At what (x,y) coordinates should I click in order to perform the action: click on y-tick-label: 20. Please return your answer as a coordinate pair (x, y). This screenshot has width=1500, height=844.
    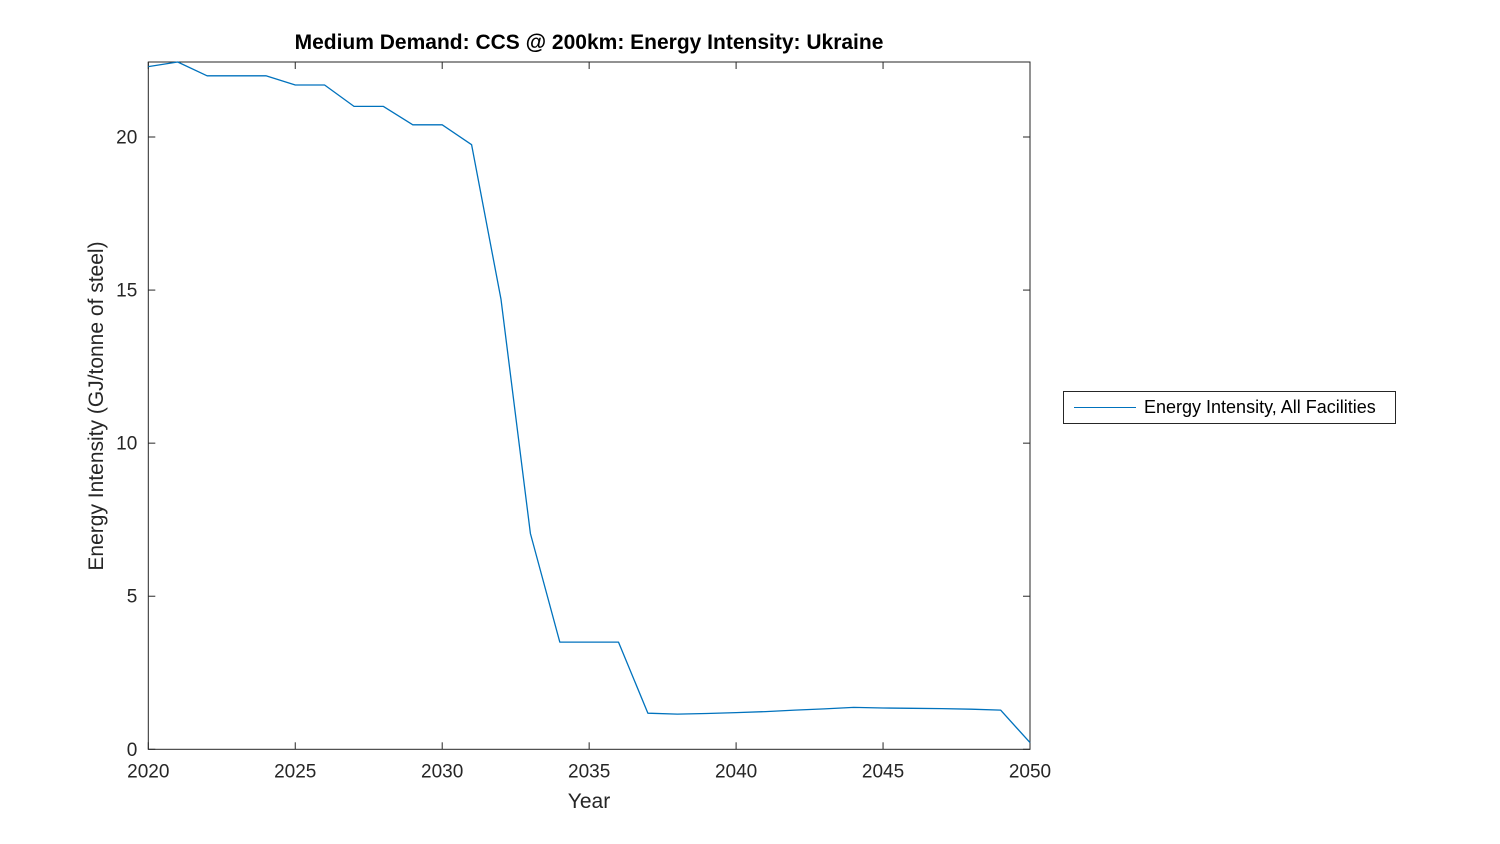
    Looking at the image, I should click on (126, 138).